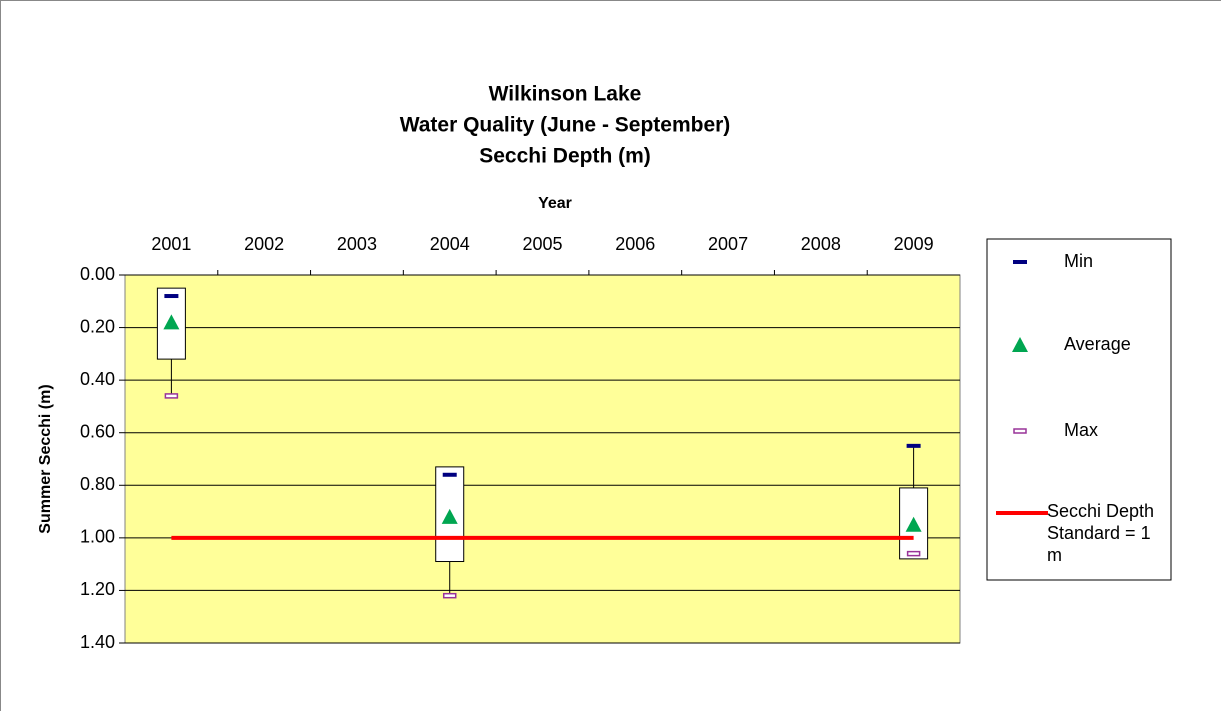  What do you see at coordinates (1097, 344) in the screenshot?
I see `legend-label: Average` at bounding box center [1097, 344].